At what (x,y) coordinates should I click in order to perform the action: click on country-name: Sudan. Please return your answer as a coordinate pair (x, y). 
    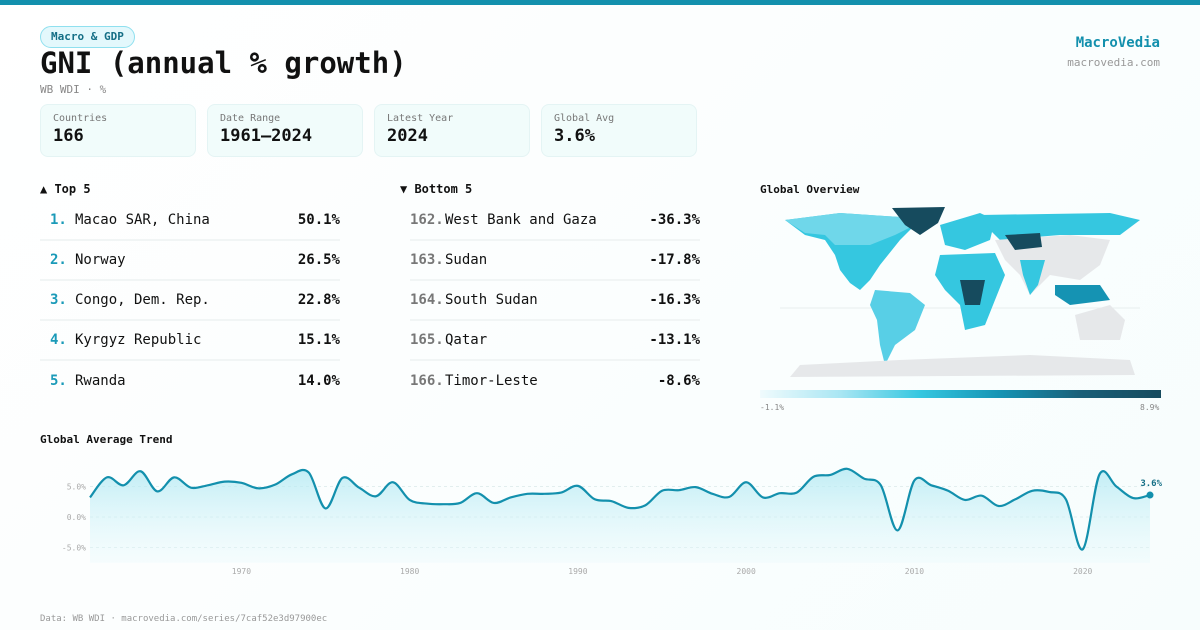
    Looking at the image, I should click on (466, 260).